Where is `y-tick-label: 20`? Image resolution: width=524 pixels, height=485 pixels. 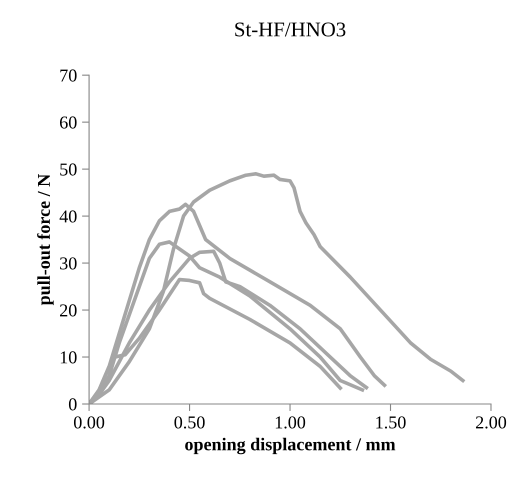
y-tick-label: 20 is located at coordinates (68, 310).